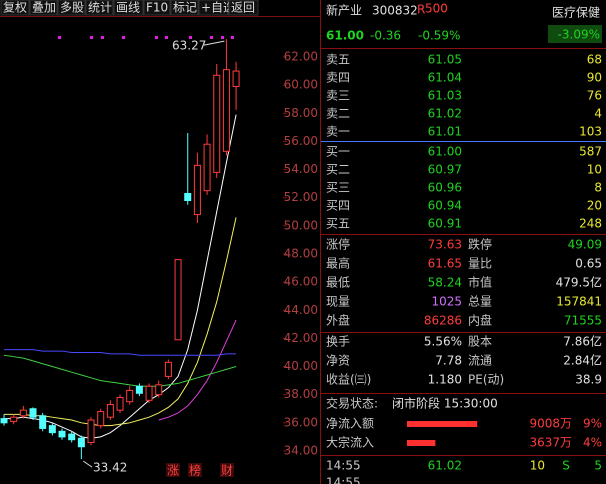 The image size is (606, 484). I want to click on text: 61.01, so click(445, 132).